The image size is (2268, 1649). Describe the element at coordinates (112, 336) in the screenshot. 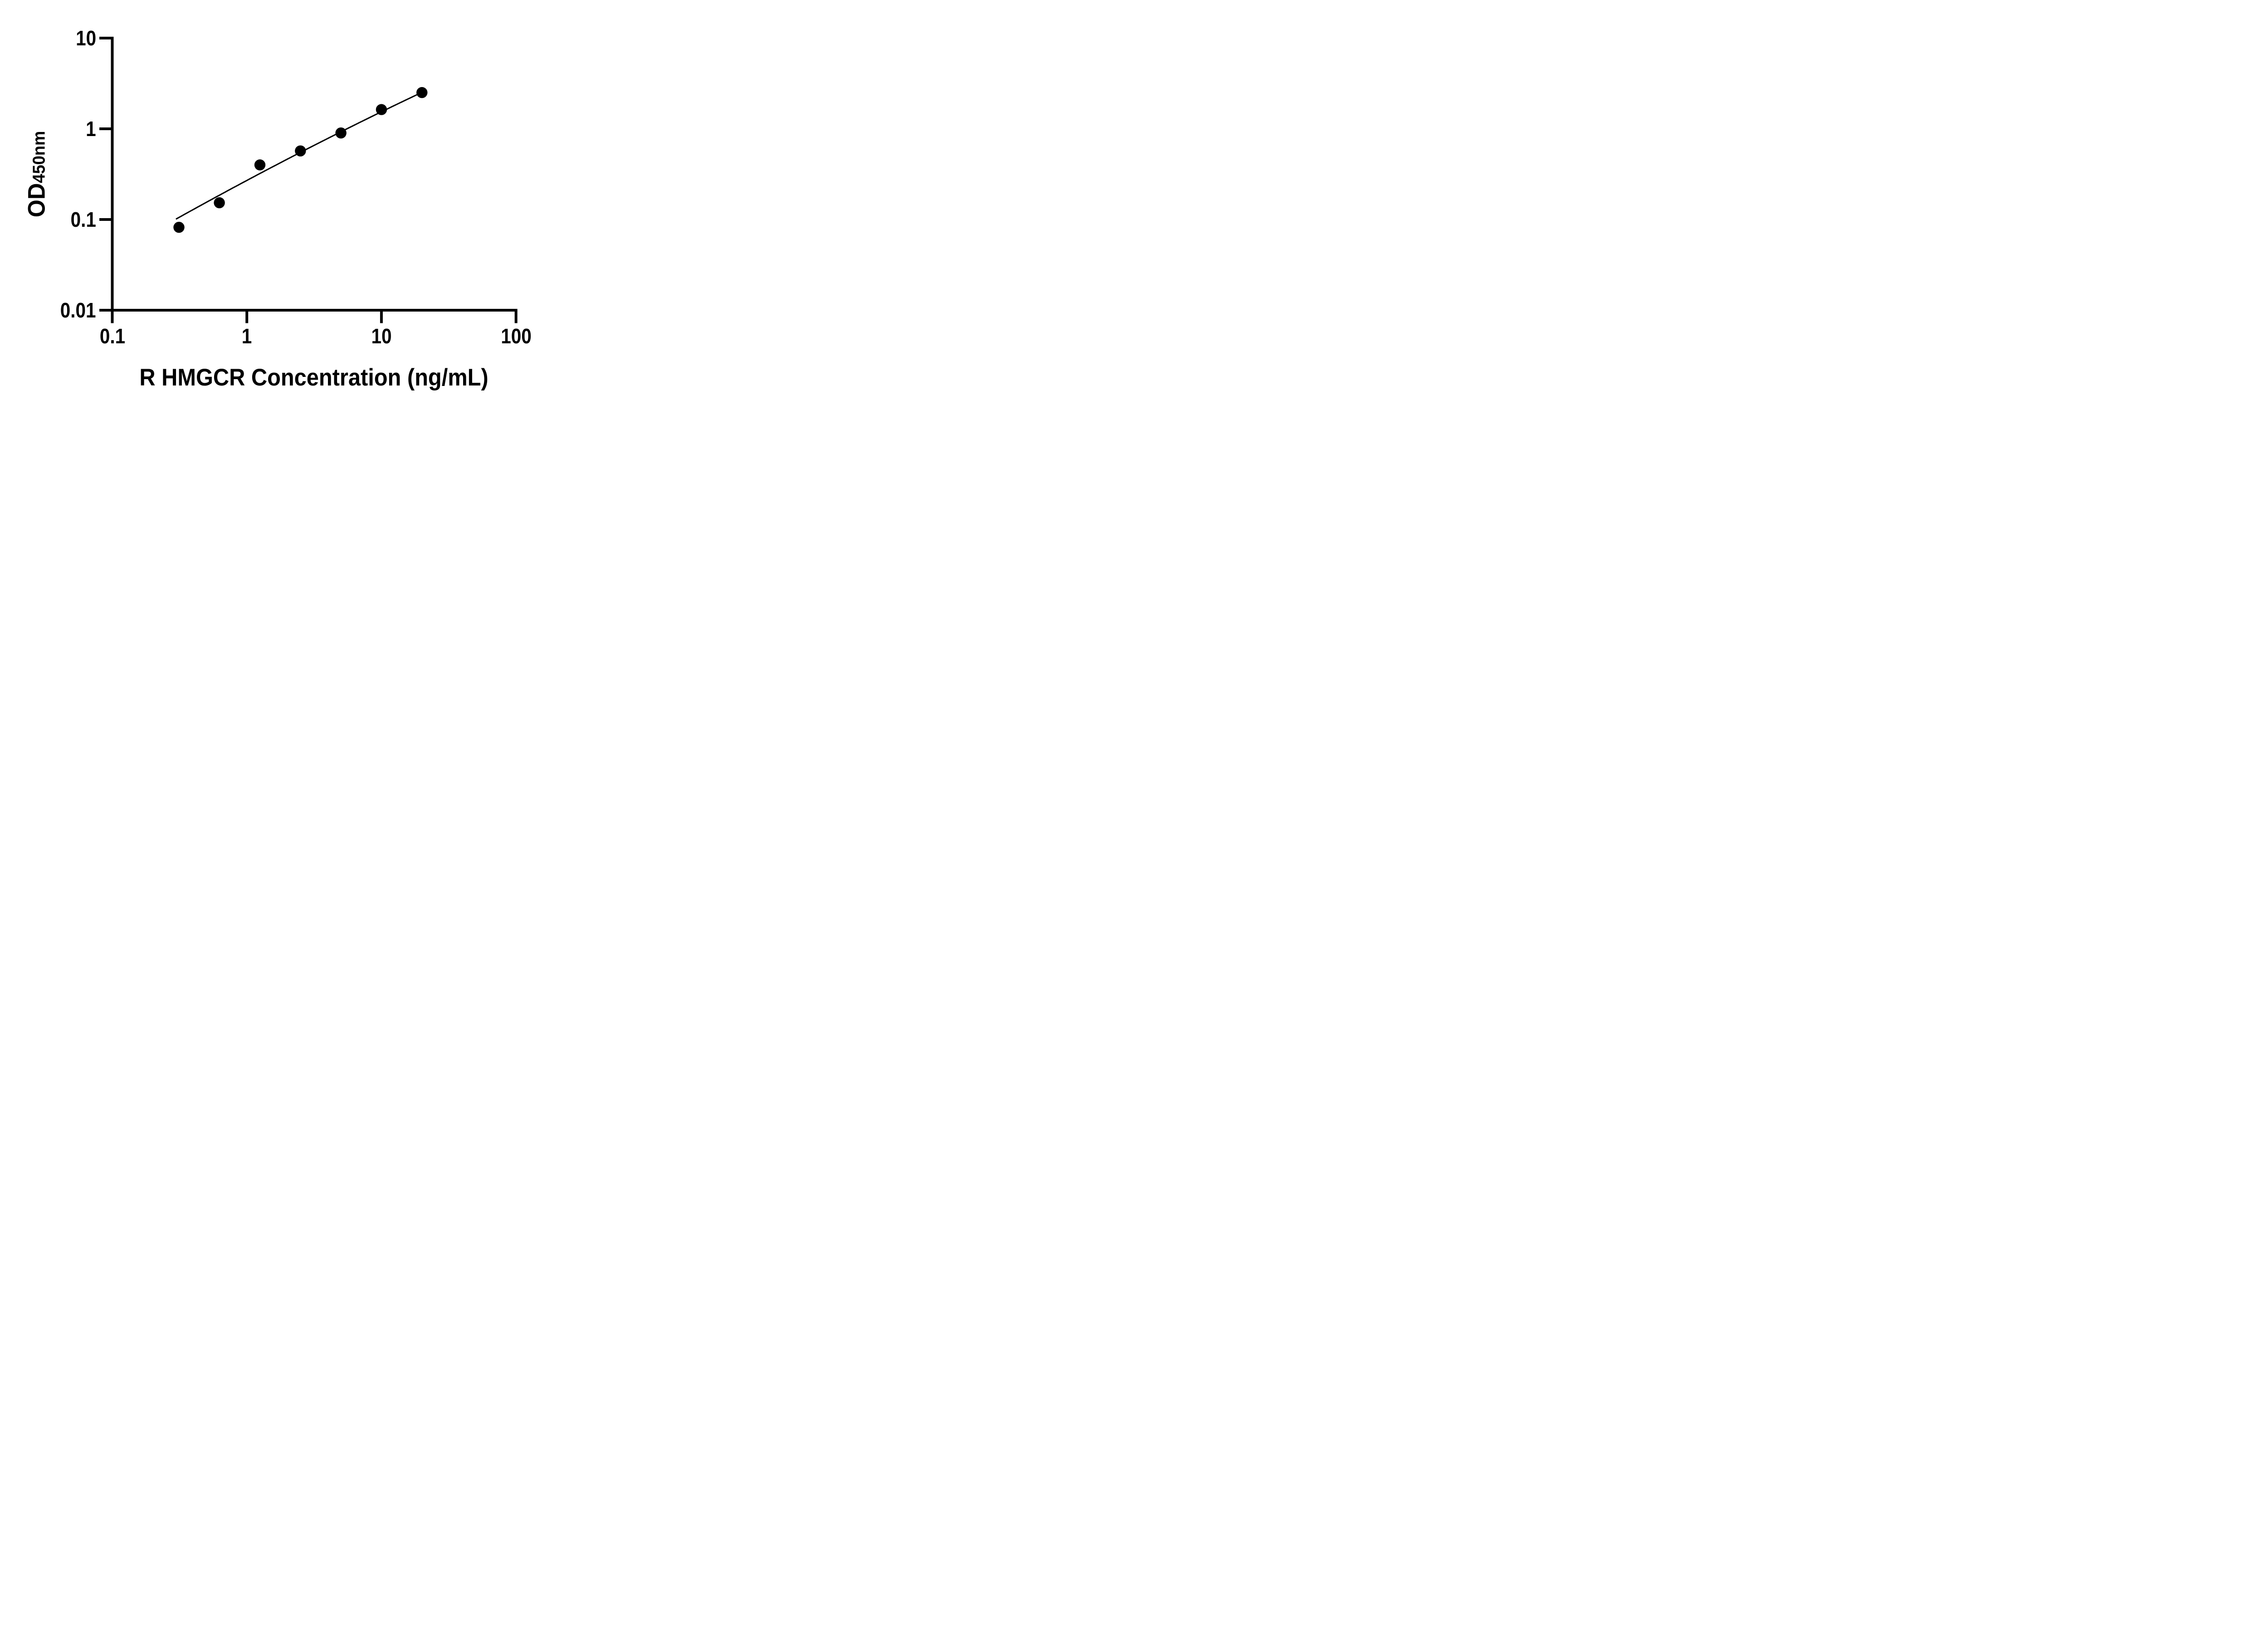

I see `x-tick-label: 0.1` at that location.